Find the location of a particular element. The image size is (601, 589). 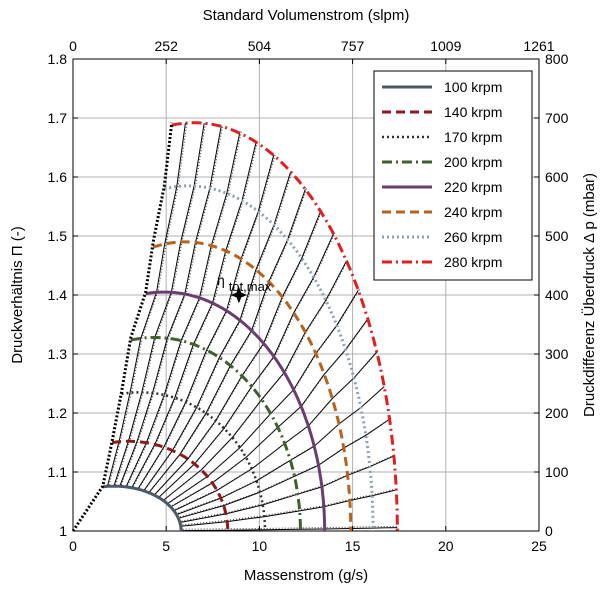

speed-line-200-krpm is located at coordinates (216, 433).